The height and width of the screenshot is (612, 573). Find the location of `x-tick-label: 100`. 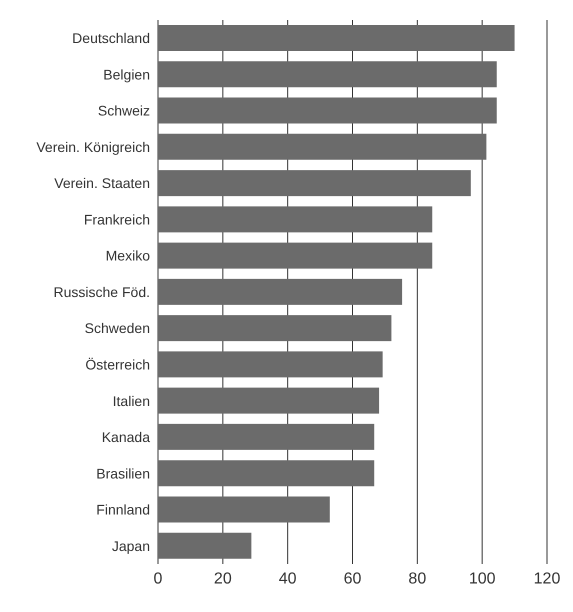

x-tick-label: 100 is located at coordinates (482, 579).